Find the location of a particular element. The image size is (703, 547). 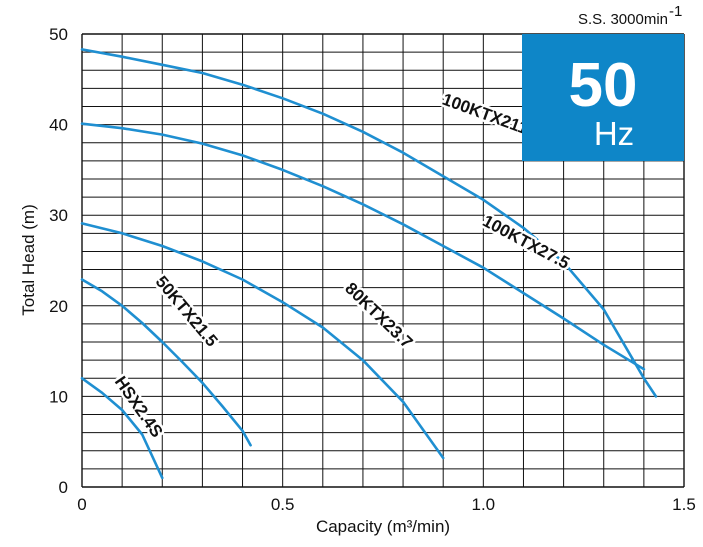

y-tick-label: 30 is located at coordinates (58, 215).